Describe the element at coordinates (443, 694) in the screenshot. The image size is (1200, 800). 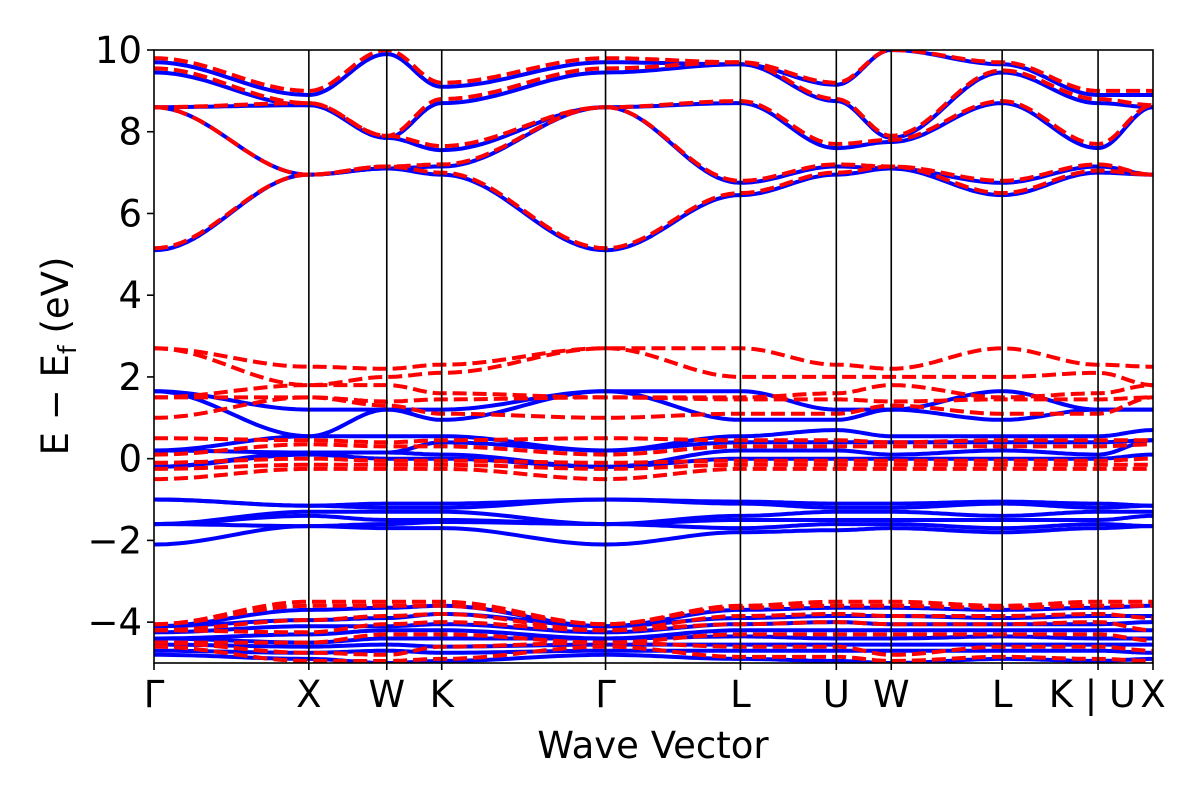
I see `x-tick-label: K` at that location.